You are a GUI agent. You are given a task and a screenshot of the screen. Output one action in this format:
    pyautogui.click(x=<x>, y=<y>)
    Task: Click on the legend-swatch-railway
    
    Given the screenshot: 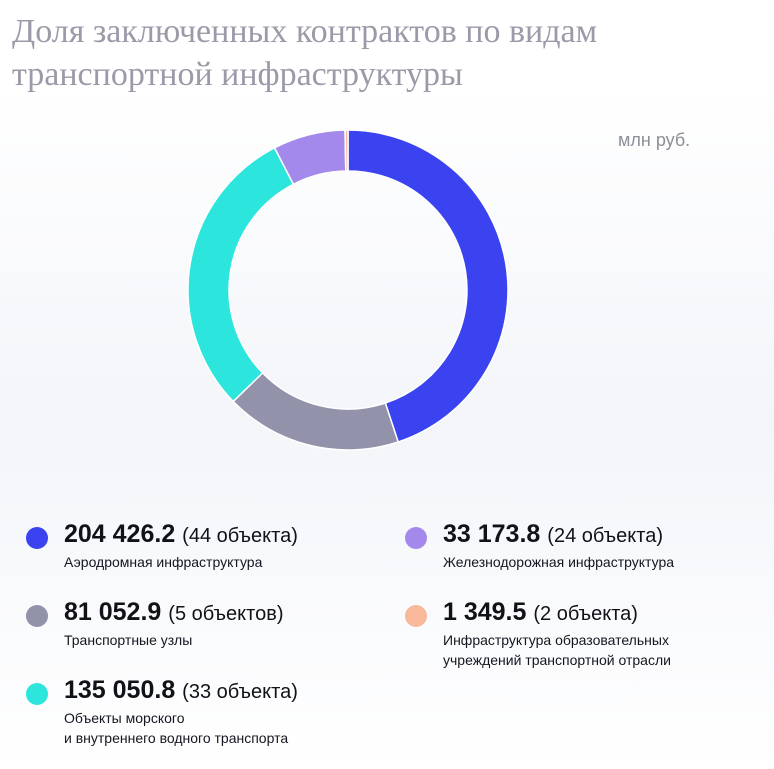 What is the action you would take?
    pyautogui.click(x=416, y=538)
    